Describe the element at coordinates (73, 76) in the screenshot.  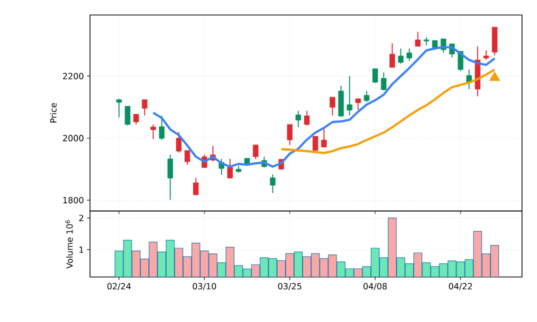
I see `y-tick-label: 2200` at that location.